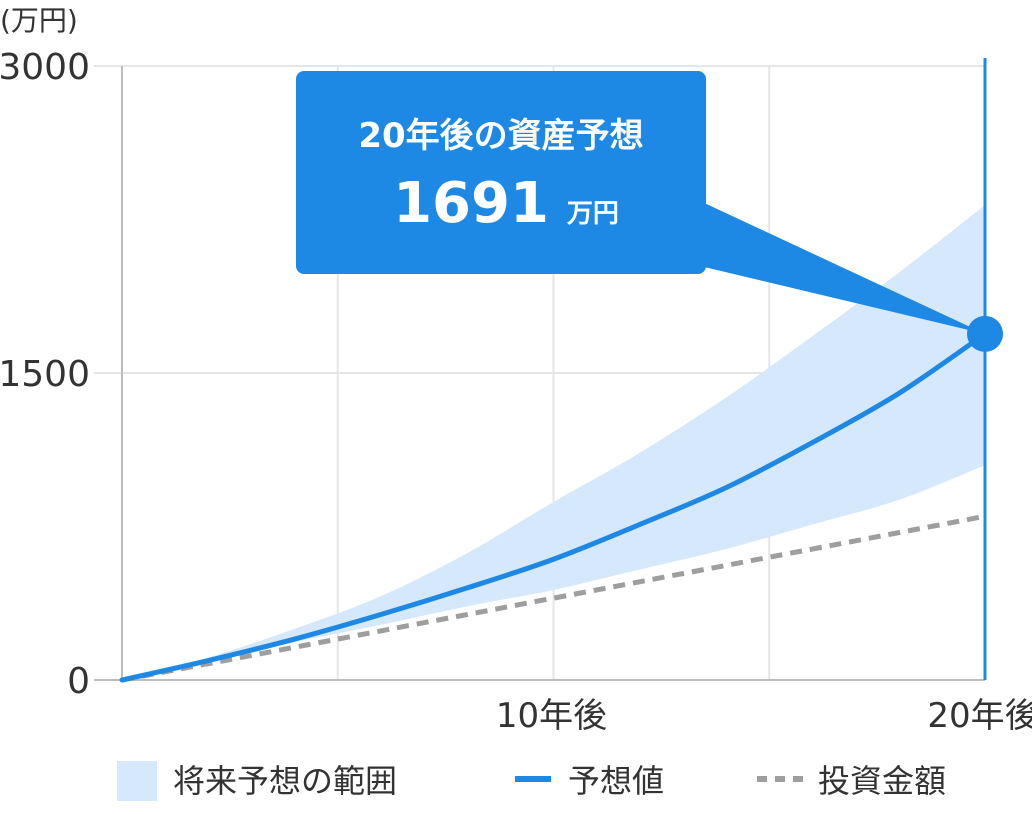 The height and width of the screenshot is (814, 1032). Describe the element at coordinates (500, 136) in the screenshot. I see `callout-title: 20年後の資産予想` at that location.